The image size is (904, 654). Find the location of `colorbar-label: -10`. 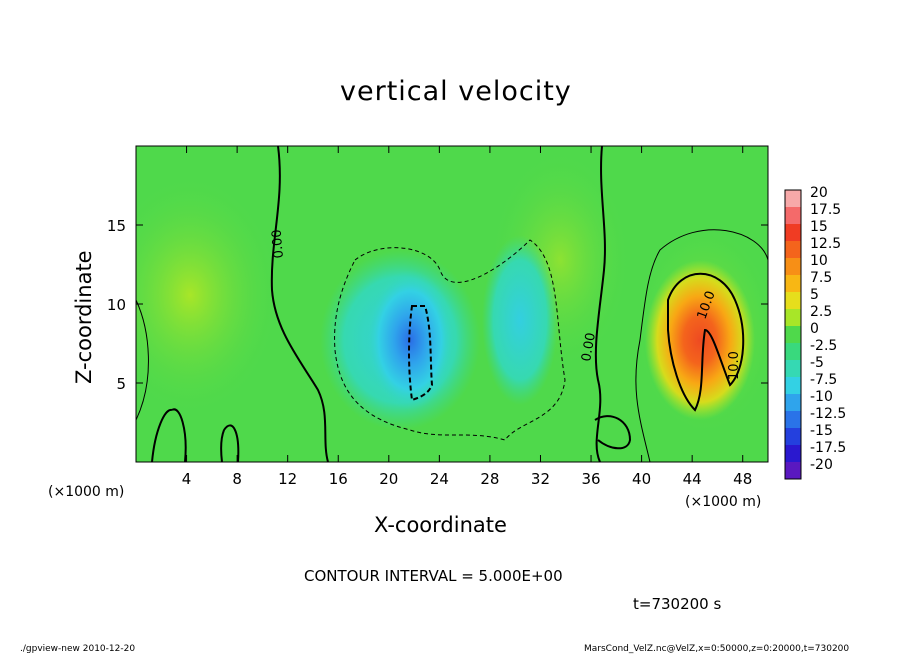

colorbar-label: -10 is located at coordinates (821, 397).